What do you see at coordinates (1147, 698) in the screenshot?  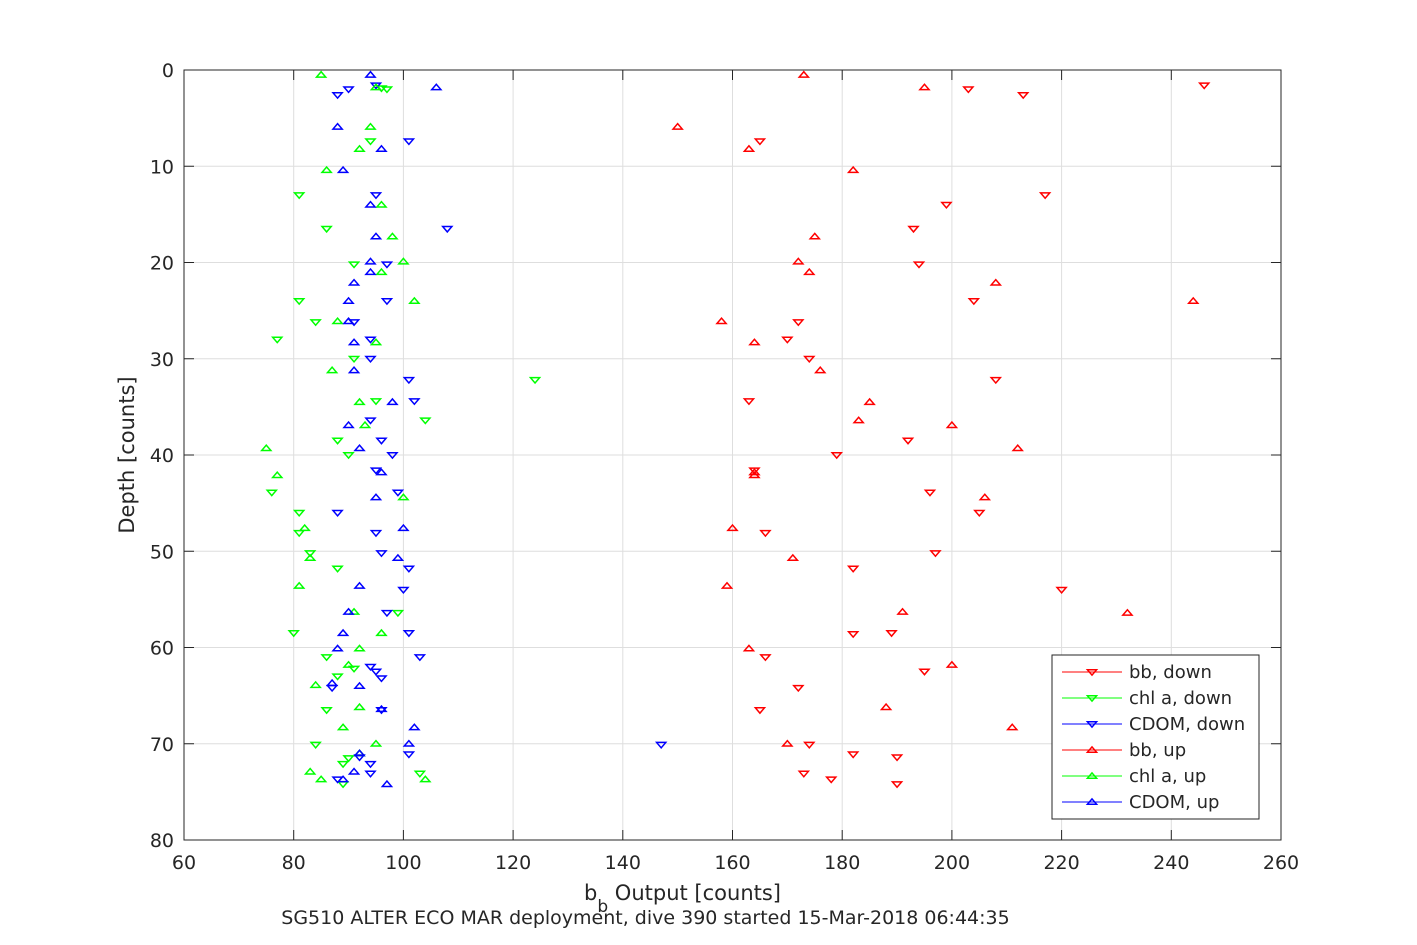 I see `legend-entry: chl a, down` at bounding box center [1147, 698].